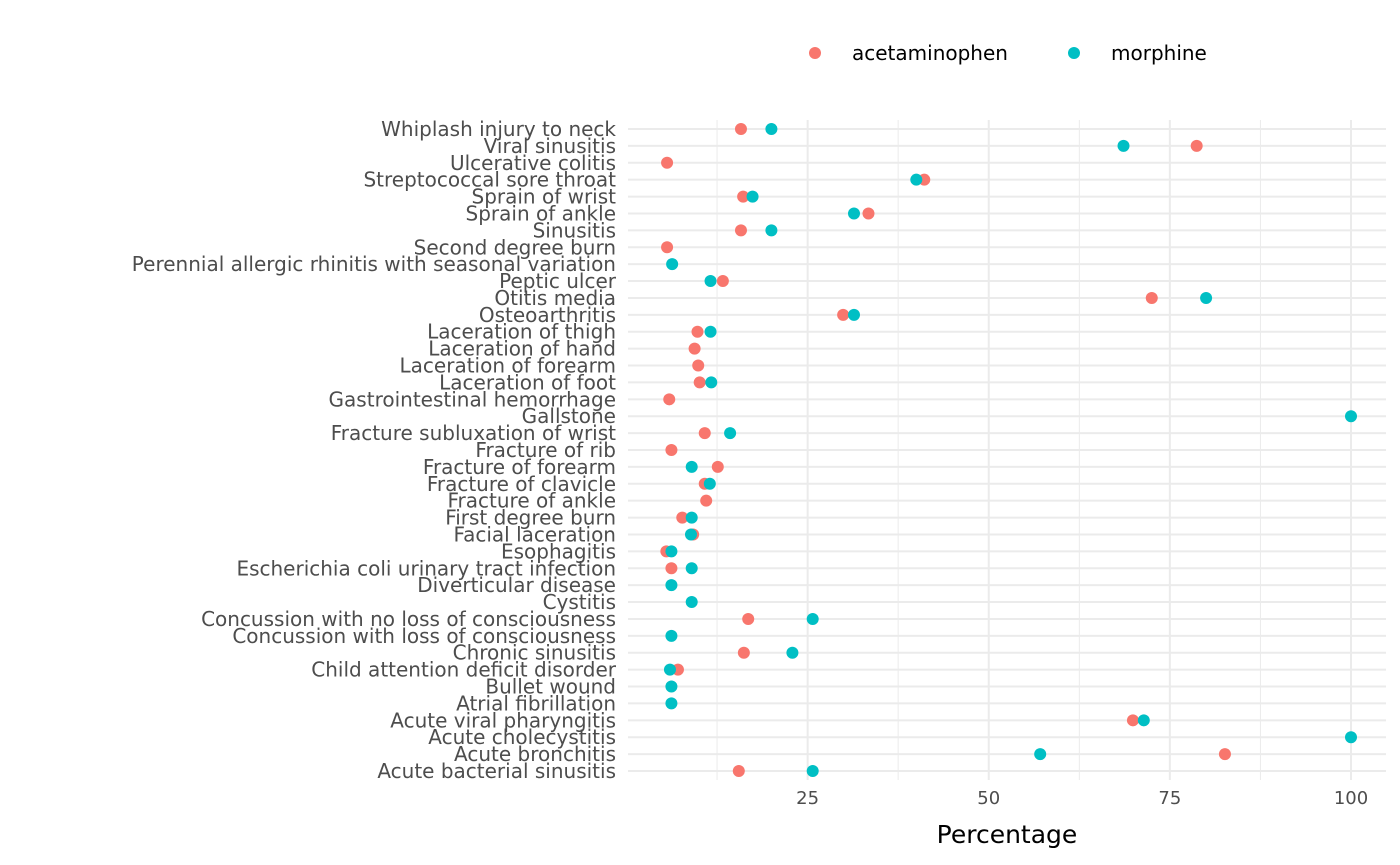 The width and height of the screenshot is (1400, 865). Describe the element at coordinates (550, 687) in the screenshot. I see `category-label: Bullet wound` at that location.